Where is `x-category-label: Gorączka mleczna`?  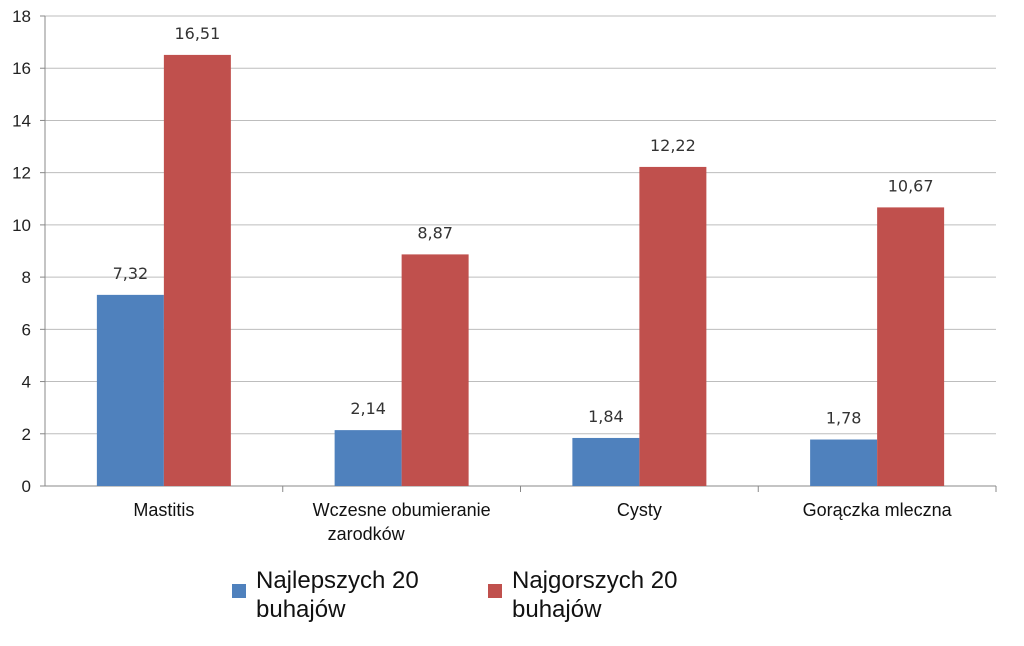
x-category-label: Gorączka mleczna is located at coordinates (878, 510).